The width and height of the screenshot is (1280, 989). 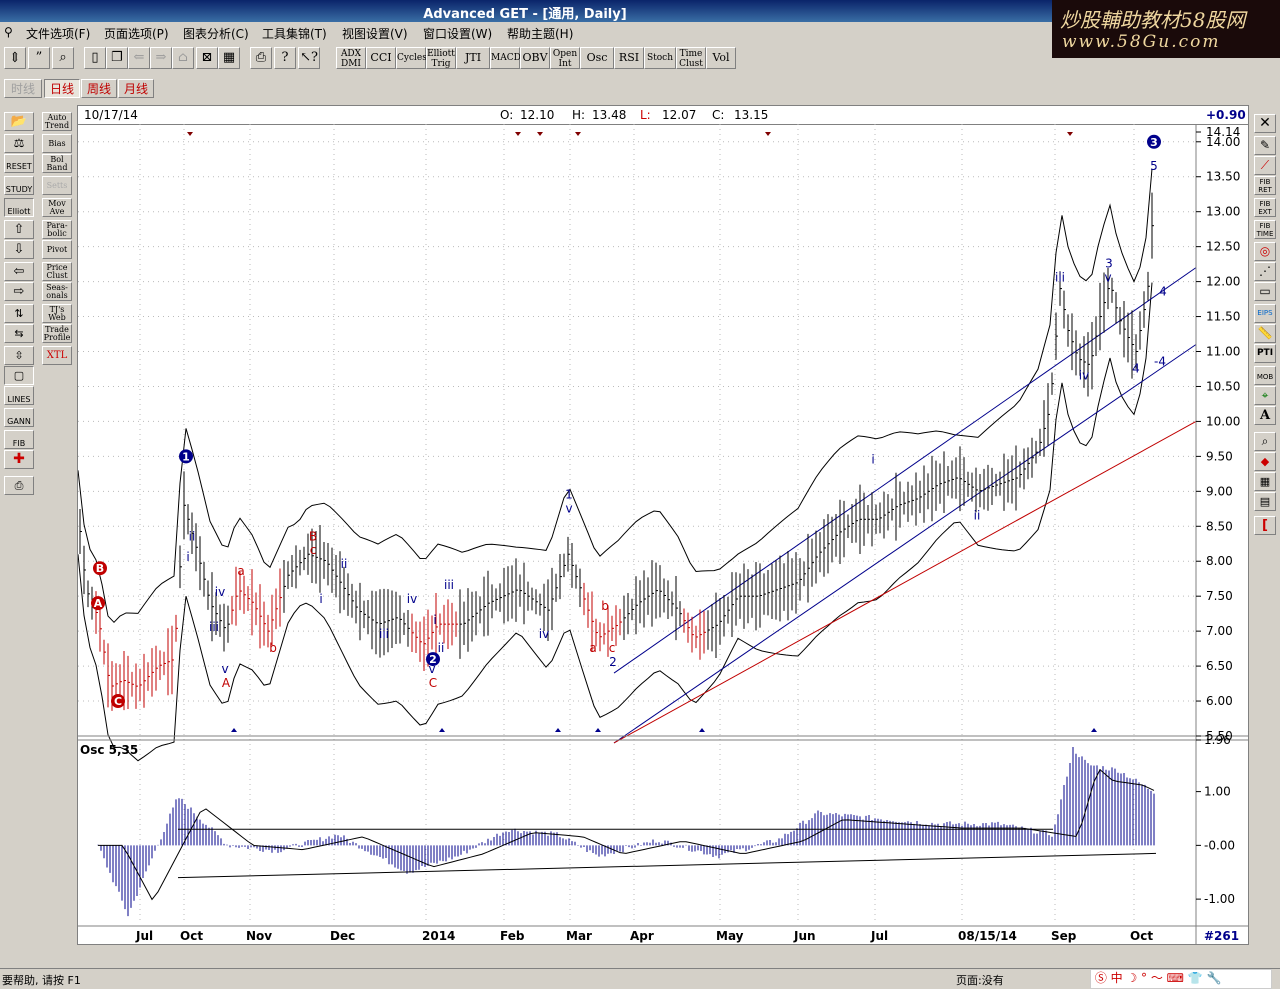 I want to click on compress-horizontal-icon: ⇆, so click(x=19, y=333).